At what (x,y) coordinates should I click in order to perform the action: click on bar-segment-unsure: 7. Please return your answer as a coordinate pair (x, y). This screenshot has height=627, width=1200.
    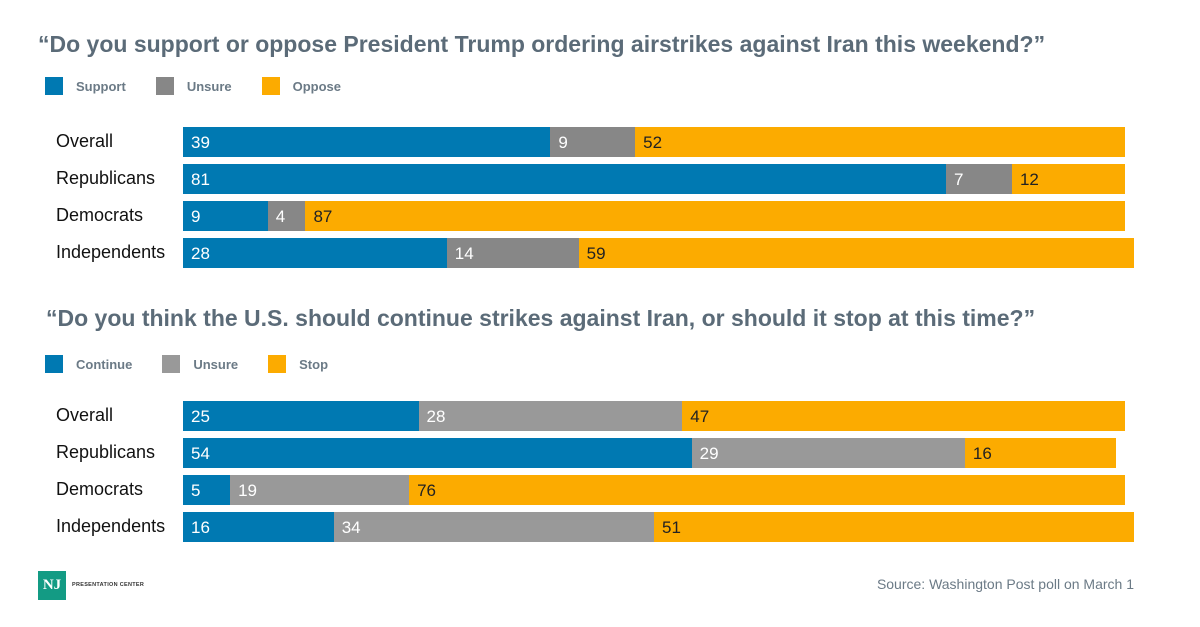
    Looking at the image, I should click on (979, 179).